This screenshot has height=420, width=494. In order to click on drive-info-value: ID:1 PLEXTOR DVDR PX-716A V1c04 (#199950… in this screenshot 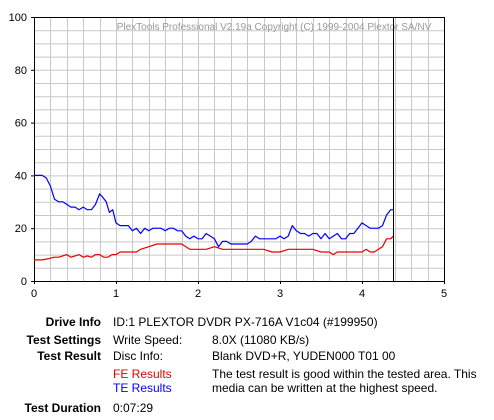, I will do `click(245, 322)`.